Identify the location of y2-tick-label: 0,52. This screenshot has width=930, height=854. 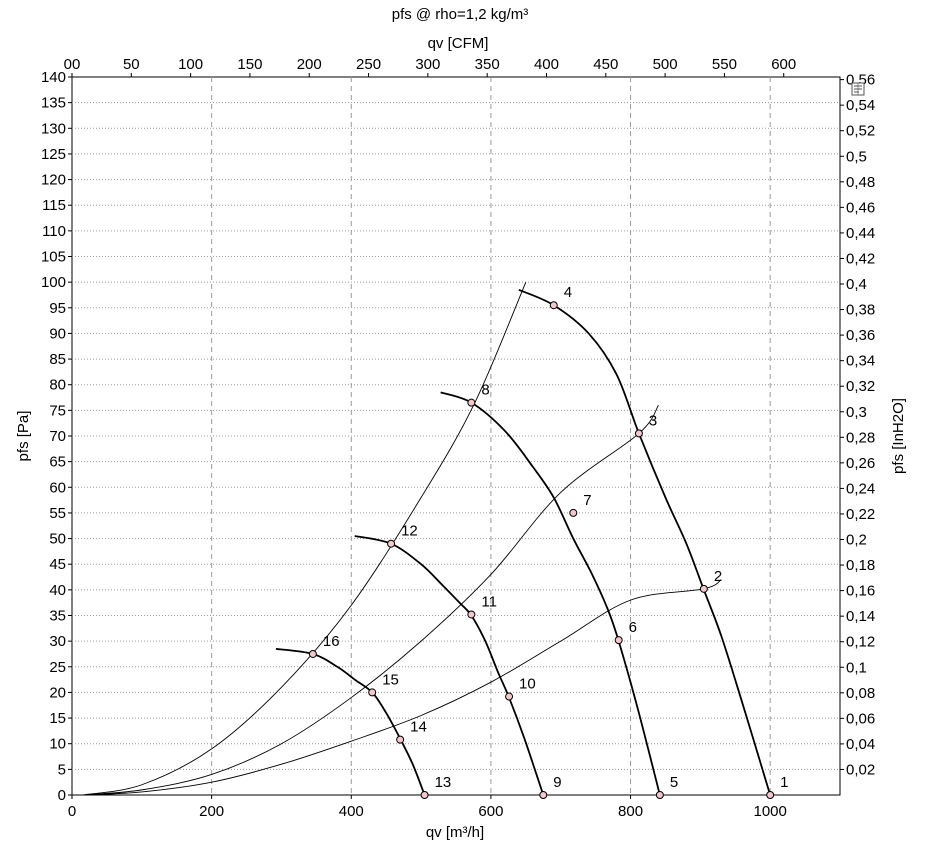
(860, 131).